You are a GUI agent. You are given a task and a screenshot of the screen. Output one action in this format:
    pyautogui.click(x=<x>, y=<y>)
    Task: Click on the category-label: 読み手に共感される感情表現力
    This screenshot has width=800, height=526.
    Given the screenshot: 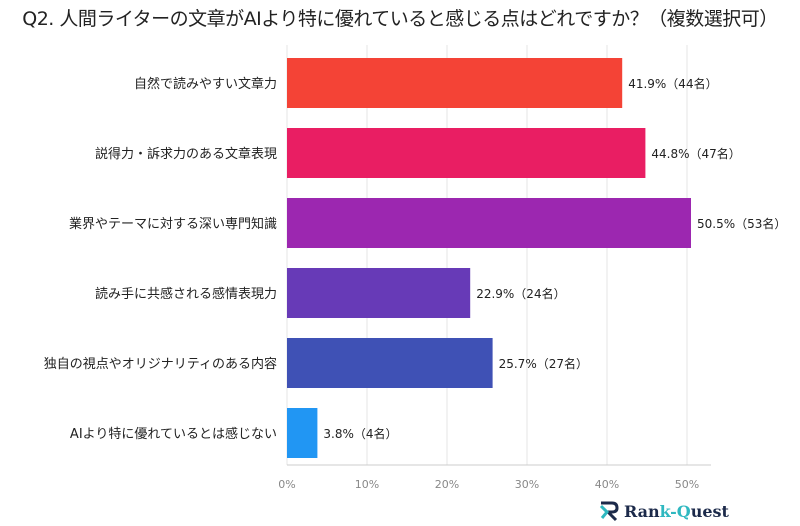 What is the action you would take?
    pyautogui.click(x=186, y=294)
    